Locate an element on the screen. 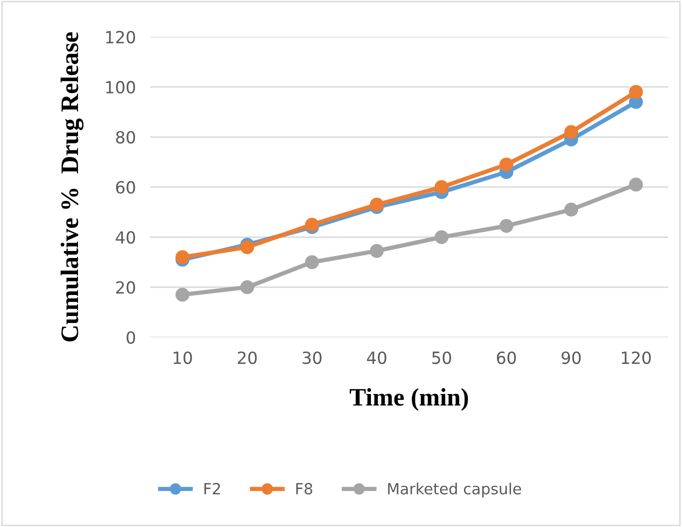 The image size is (682, 527). y-tick-label: 100 is located at coordinates (121, 87).